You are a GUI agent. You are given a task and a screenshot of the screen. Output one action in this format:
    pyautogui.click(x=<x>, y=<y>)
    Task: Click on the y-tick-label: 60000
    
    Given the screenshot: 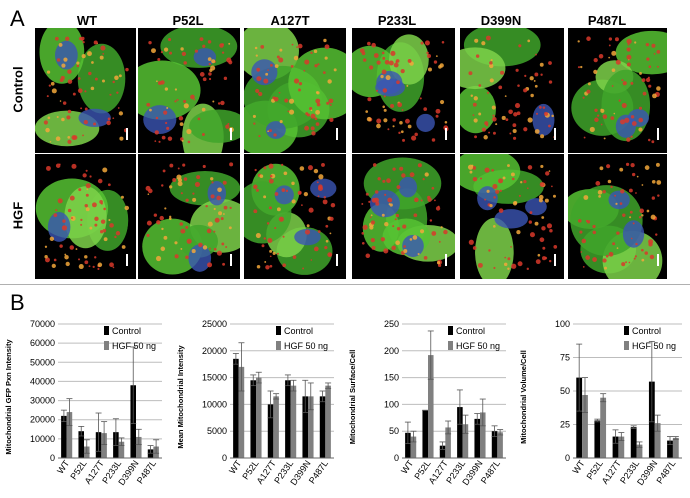 What is the action you would take?
    pyautogui.click(x=42, y=343)
    